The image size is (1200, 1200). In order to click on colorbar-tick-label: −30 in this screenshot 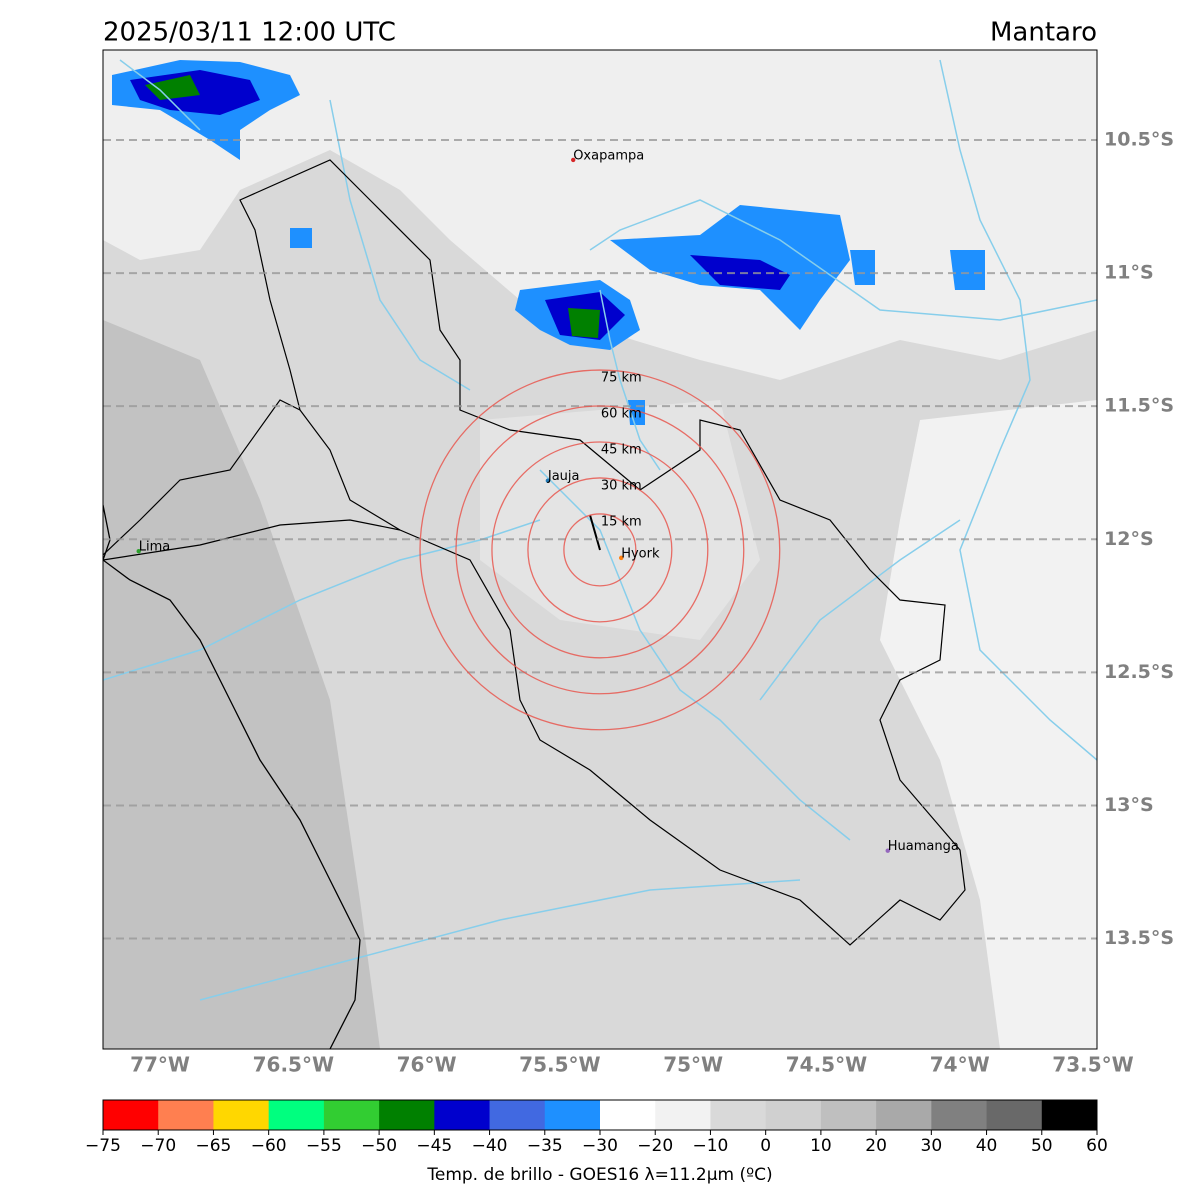, I will do `click(600, 1146)`.